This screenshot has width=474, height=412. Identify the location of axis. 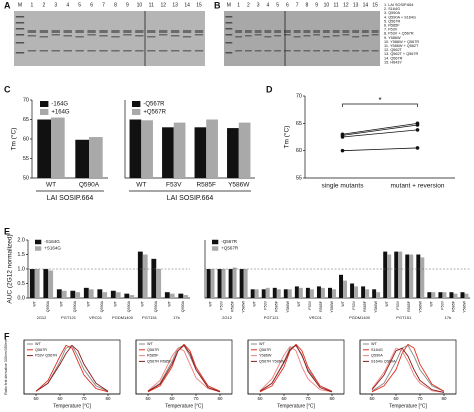
(337, 269).